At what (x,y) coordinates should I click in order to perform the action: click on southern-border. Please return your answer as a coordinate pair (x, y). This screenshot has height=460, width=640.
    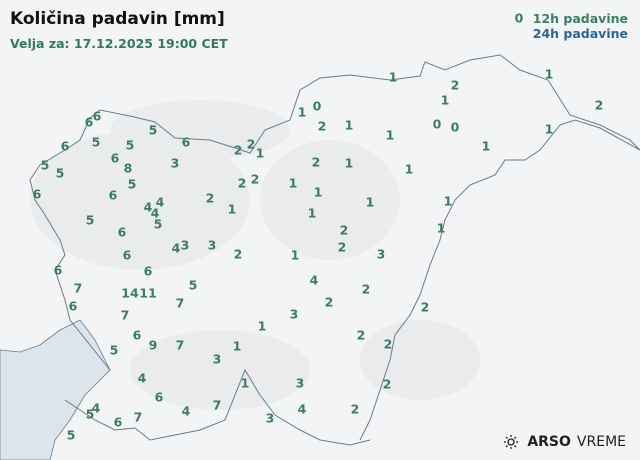
    Looking at the image, I should click on (217, 407).